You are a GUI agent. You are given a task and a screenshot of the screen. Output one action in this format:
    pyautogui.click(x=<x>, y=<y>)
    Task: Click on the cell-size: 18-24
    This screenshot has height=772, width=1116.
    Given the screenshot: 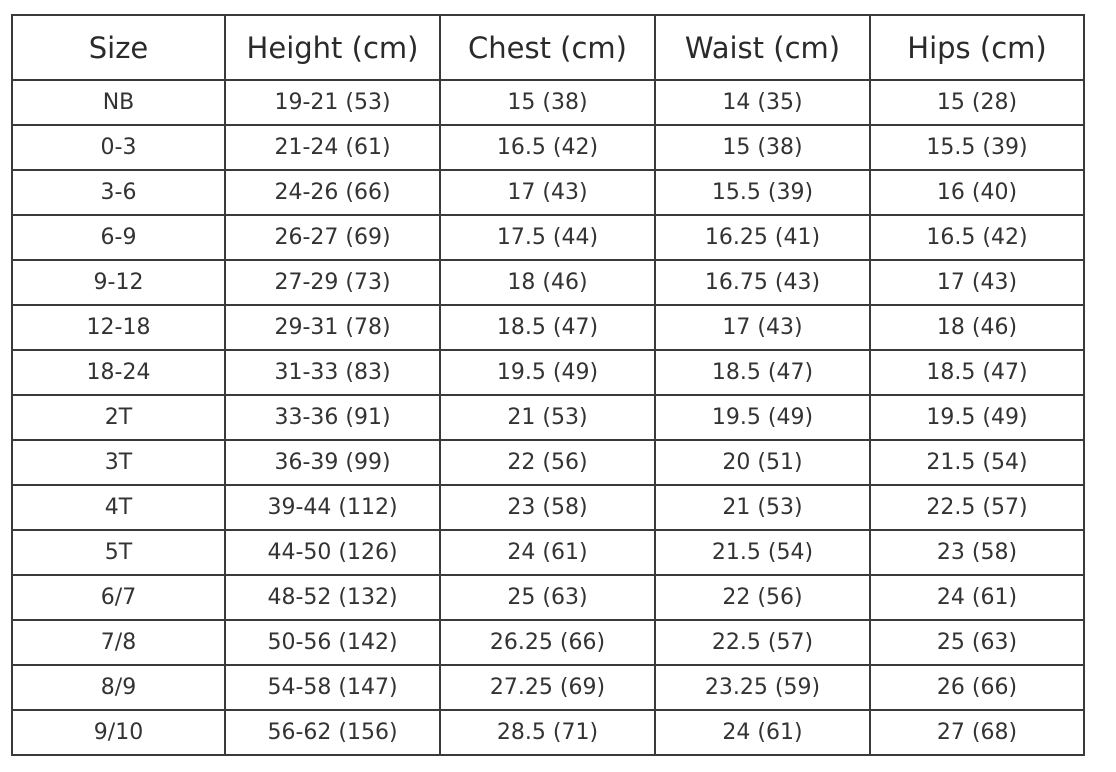 What is the action you would take?
    pyautogui.click(x=118, y=372)
    